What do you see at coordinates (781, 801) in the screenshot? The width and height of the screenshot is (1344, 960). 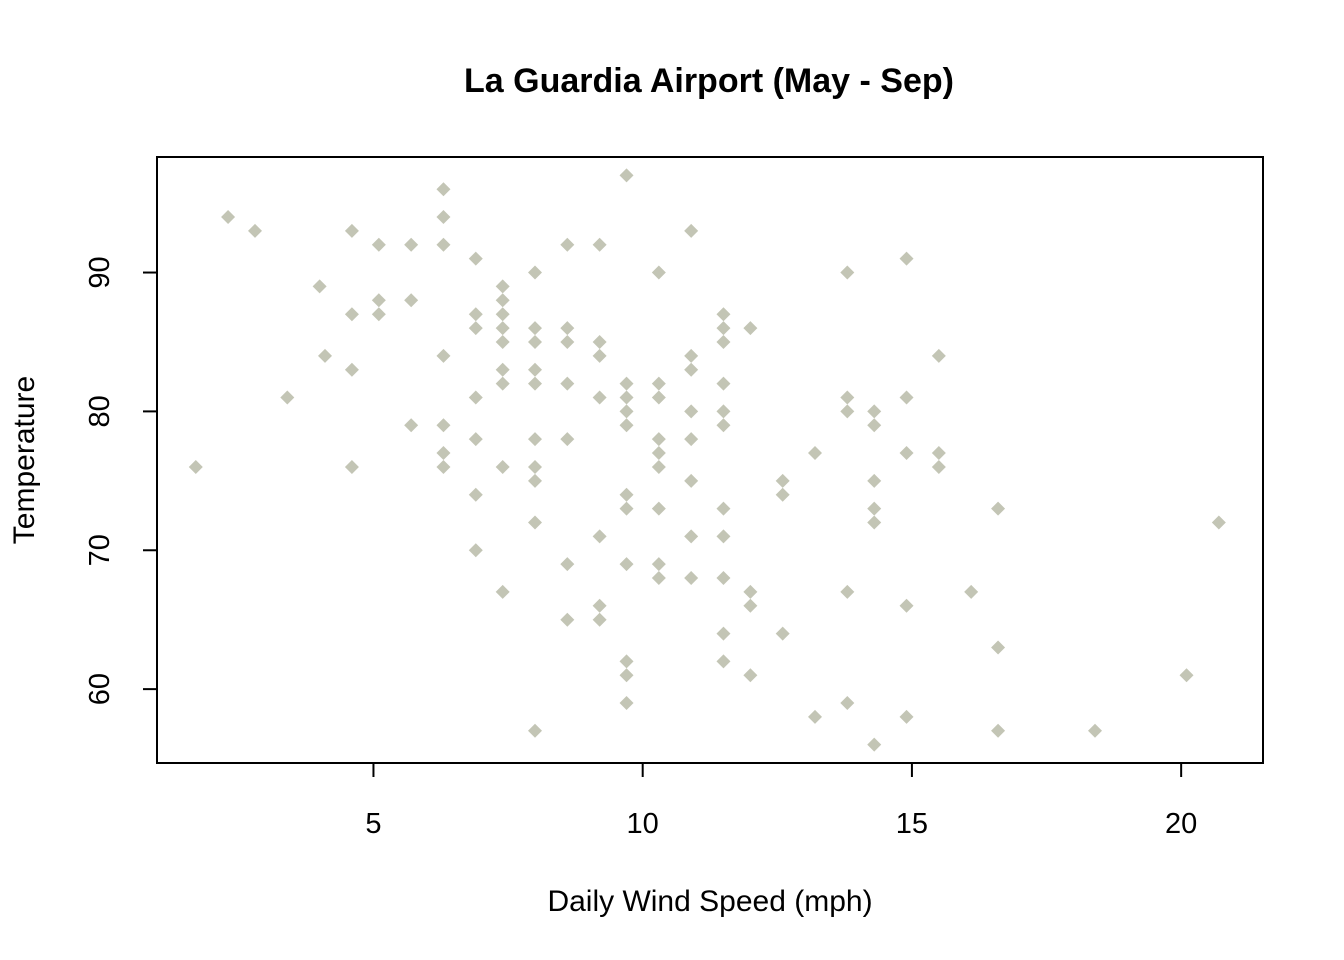 I see `x-axis: 5 10 15 20` at bounding box center [781, 801].